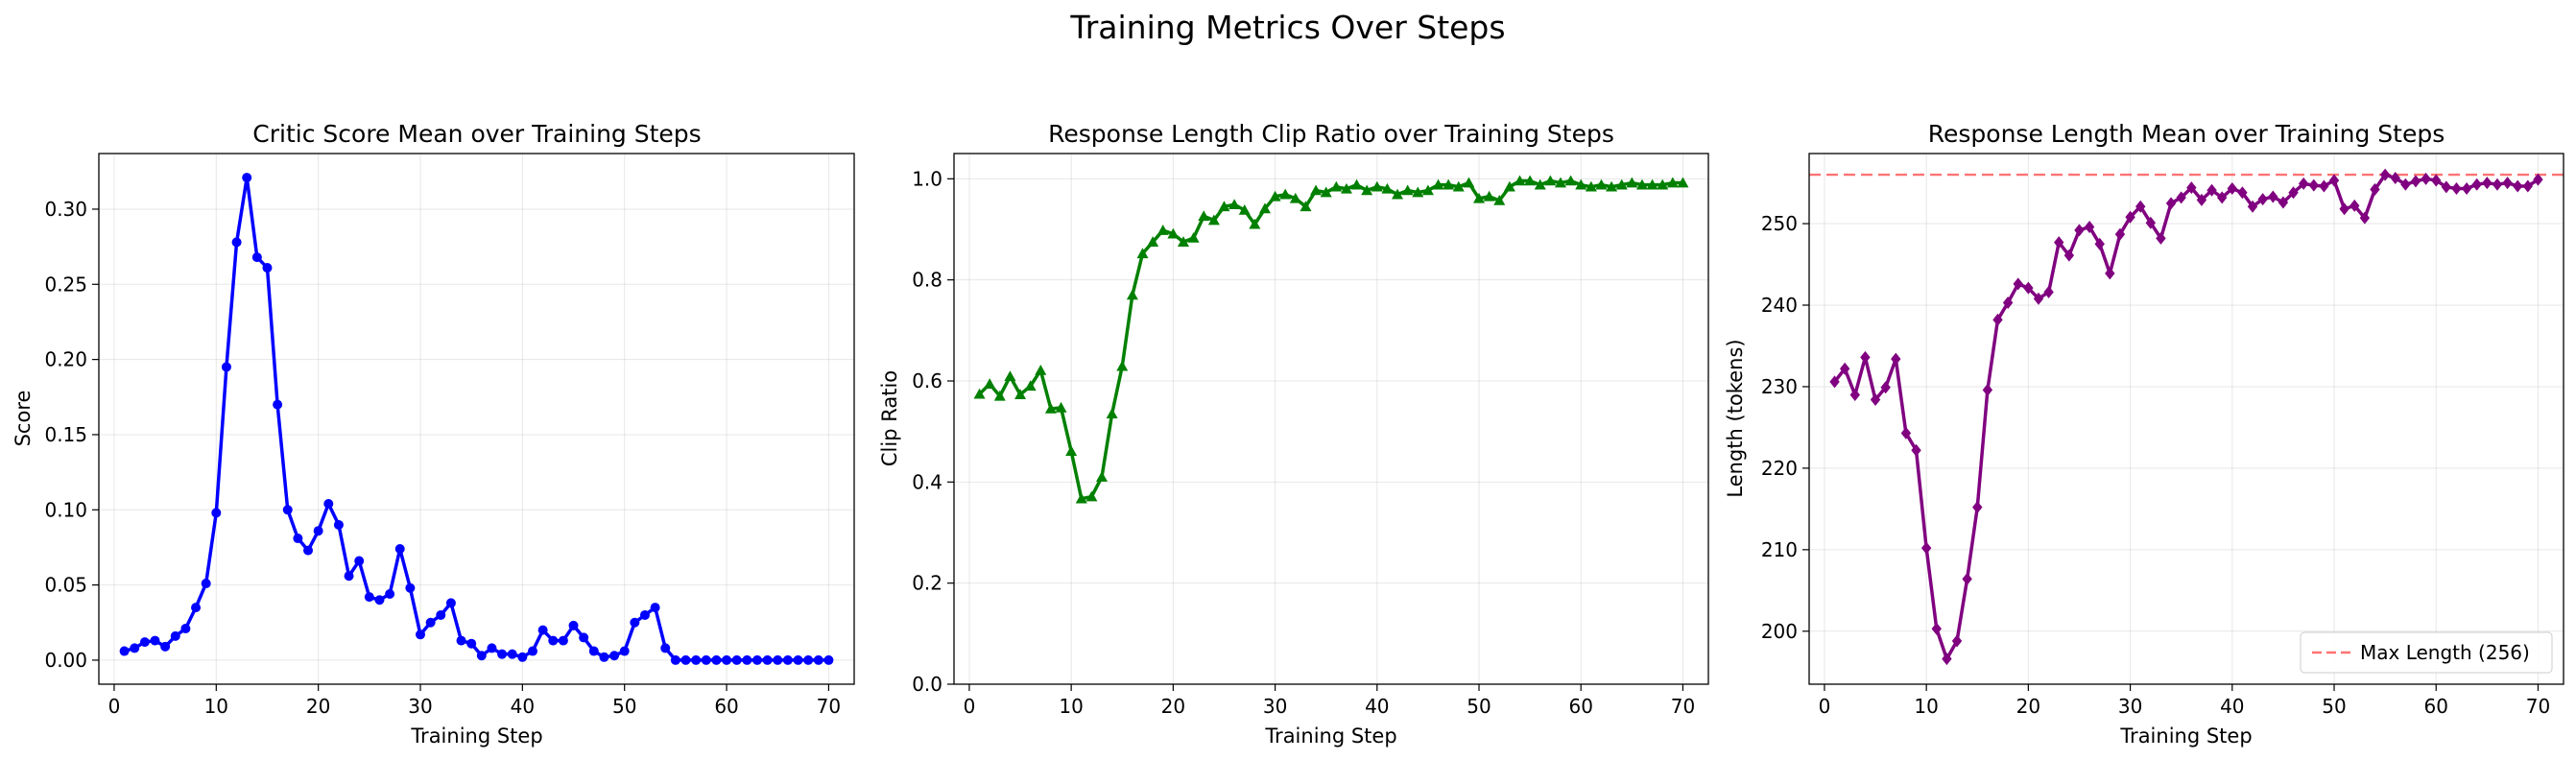 This screenshot has width=2576, height=760. I want to click on y-axis-label: Length (tokens), so click(1735, 418).